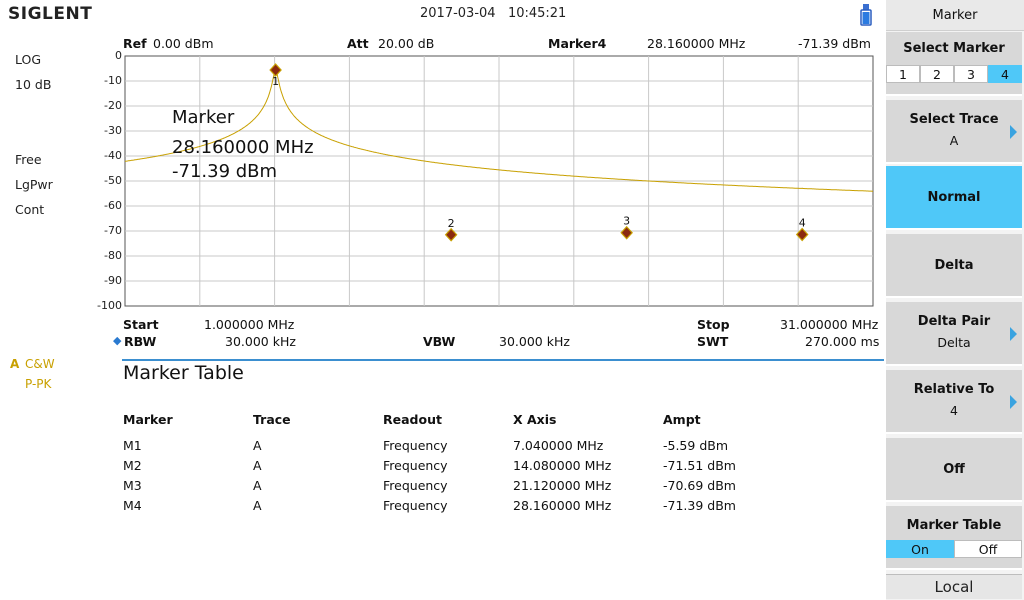 This screenshot has height=600, width=1024. What do you see at coordinates (113, 105) in the screenshot?
I see `y-tick-label: -20` at bounding box center [113, 105].